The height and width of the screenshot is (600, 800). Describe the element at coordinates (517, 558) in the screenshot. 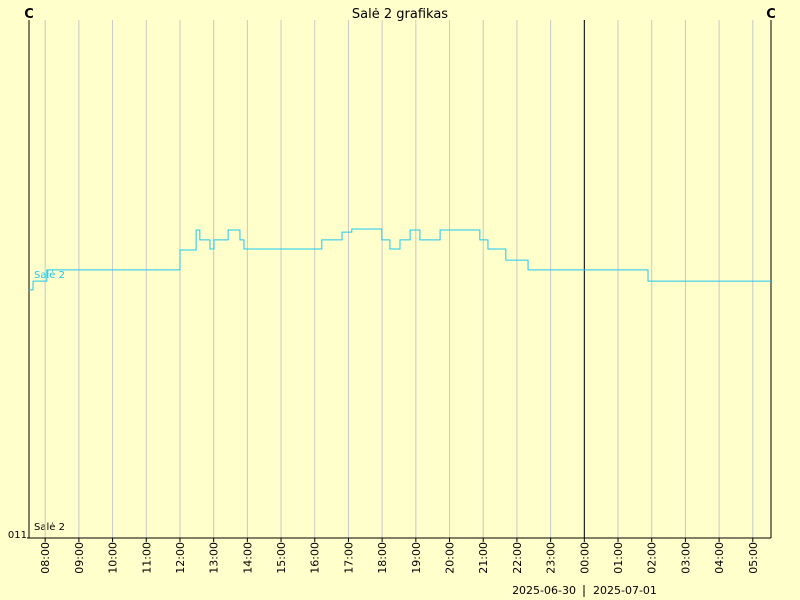

I see `x-tick-label: 22:00` at that location.